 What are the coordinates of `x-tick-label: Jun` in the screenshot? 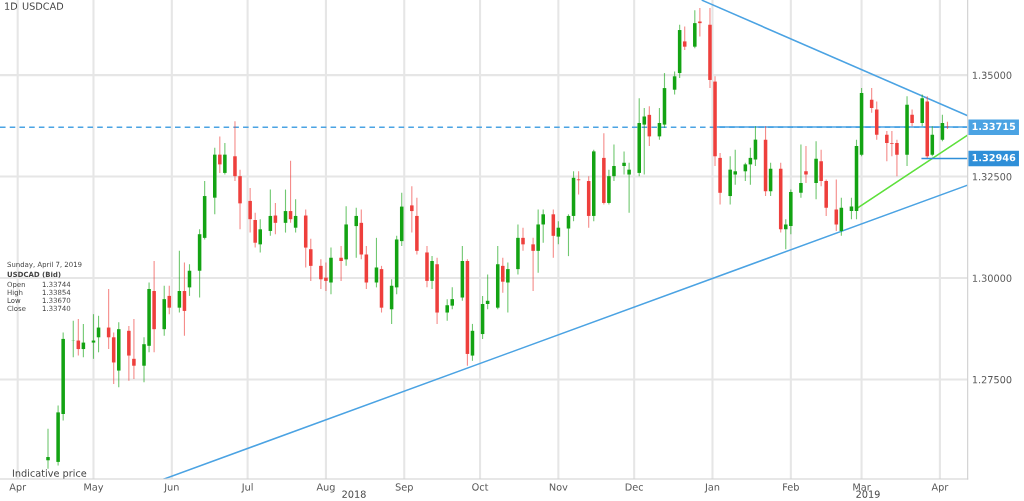 It's located at (171, 488).